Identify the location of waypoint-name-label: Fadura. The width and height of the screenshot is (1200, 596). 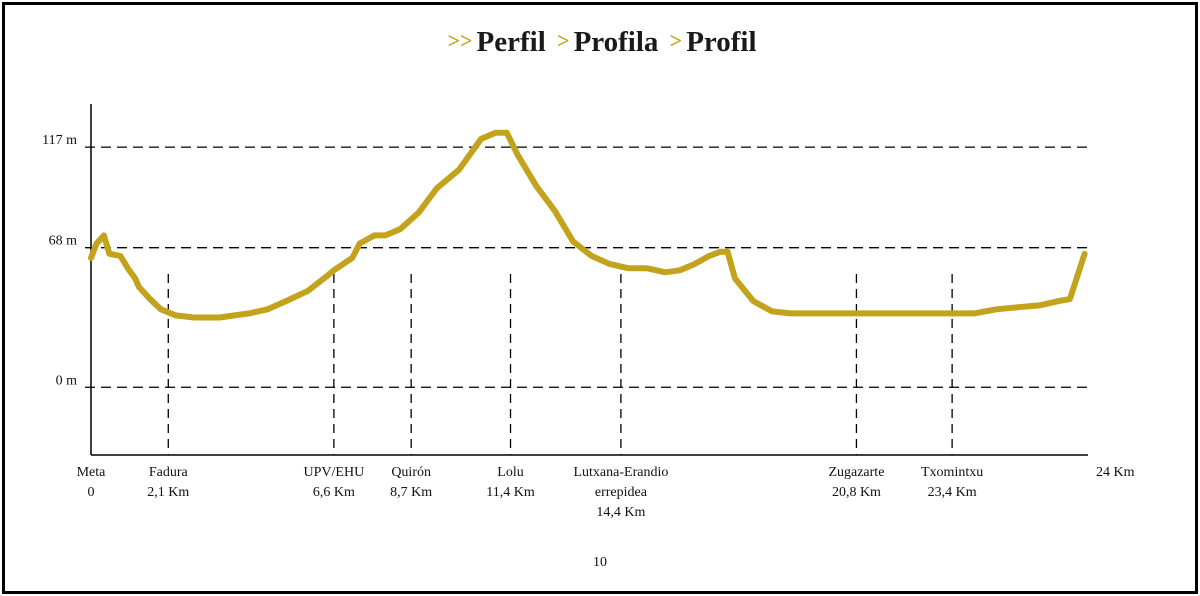
(169, 472).